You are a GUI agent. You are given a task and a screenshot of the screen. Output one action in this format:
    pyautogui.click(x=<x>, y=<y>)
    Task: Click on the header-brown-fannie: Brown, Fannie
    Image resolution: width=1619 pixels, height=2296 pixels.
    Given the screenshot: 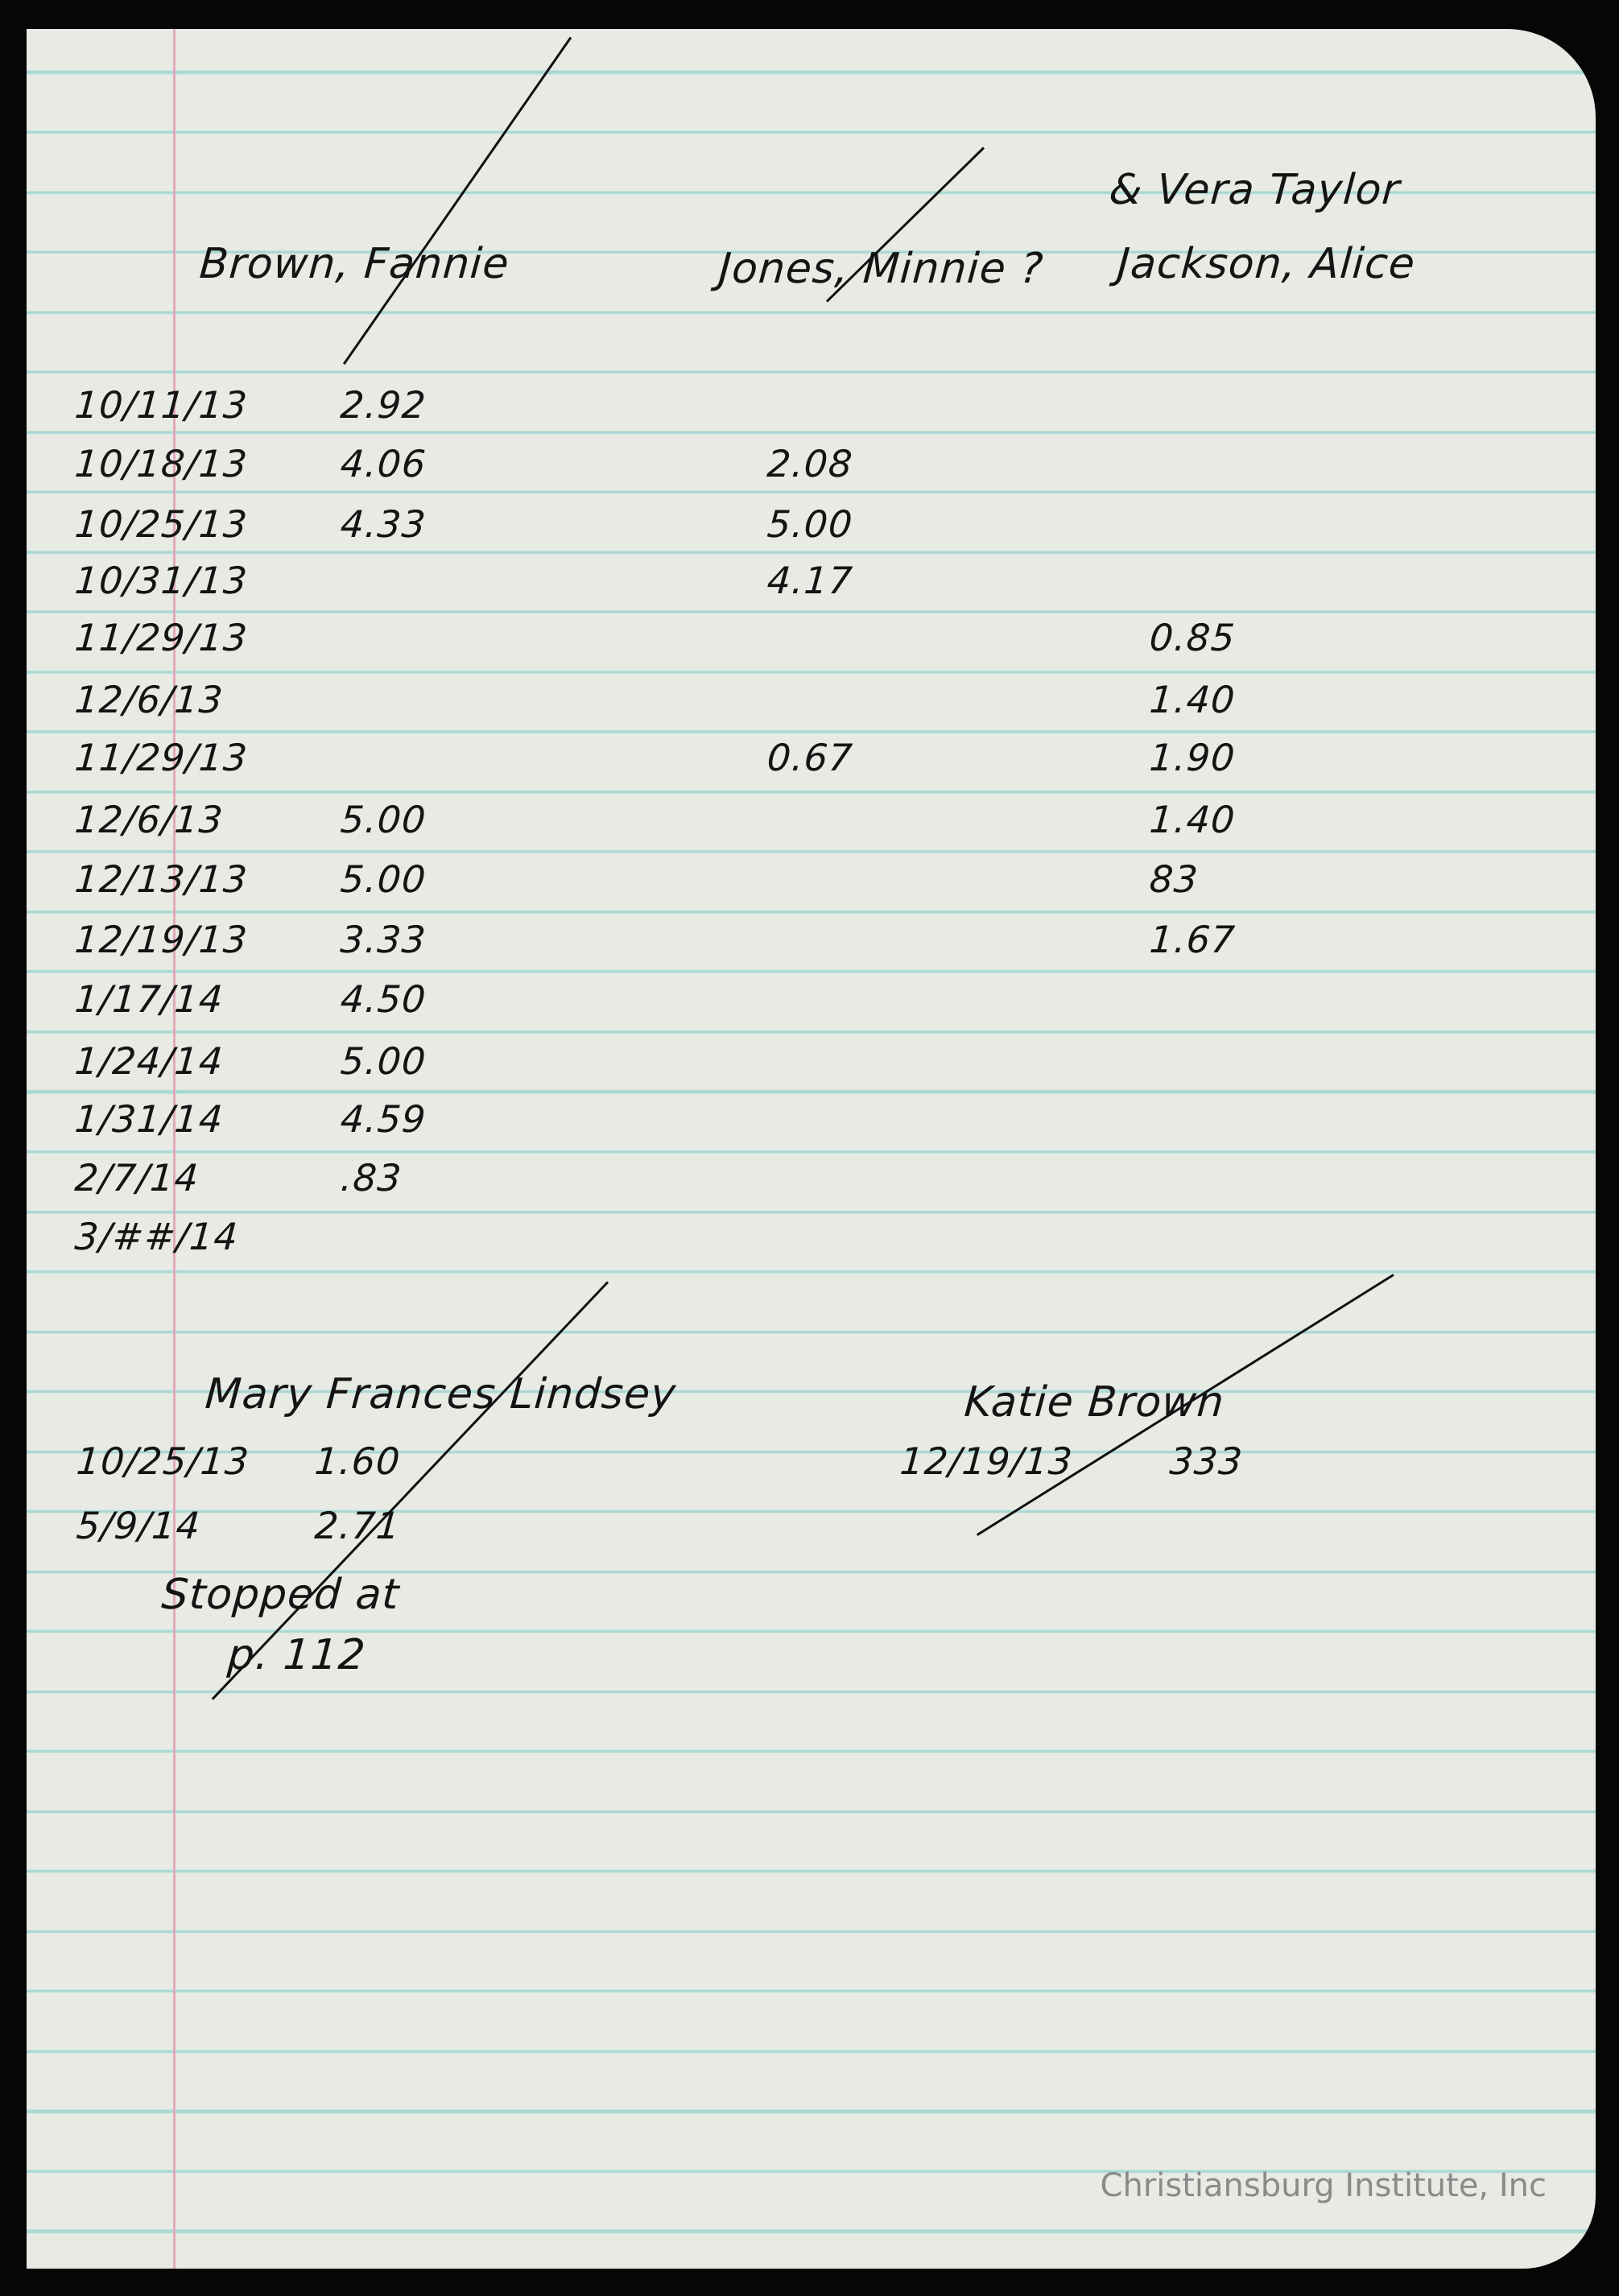 What is the action you would take?
    pyautogui.click(x=354, y=264)
    